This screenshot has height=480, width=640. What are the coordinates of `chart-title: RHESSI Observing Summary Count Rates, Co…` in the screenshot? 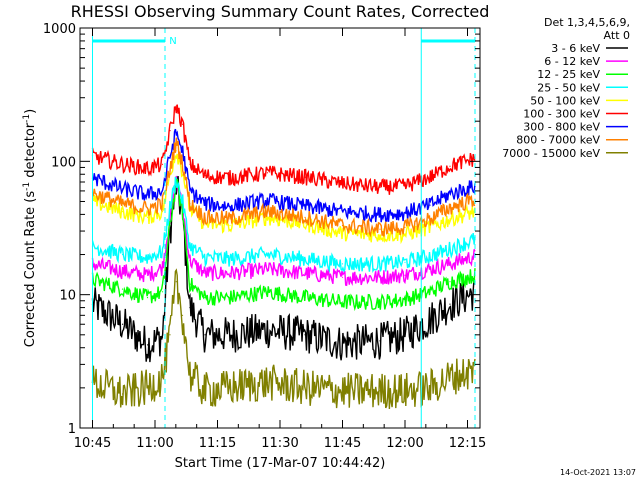 It's located at (280, 11).